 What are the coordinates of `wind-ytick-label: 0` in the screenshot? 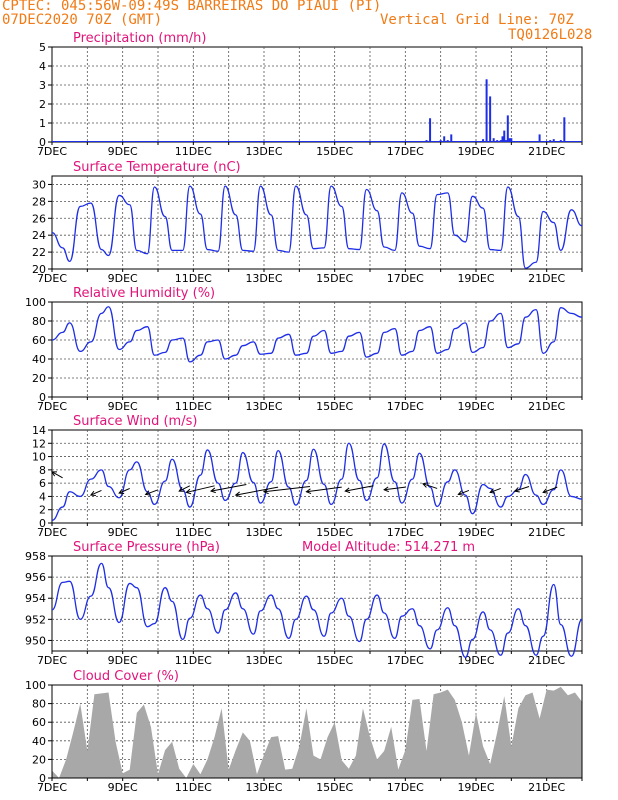 It's located at (42, 523).